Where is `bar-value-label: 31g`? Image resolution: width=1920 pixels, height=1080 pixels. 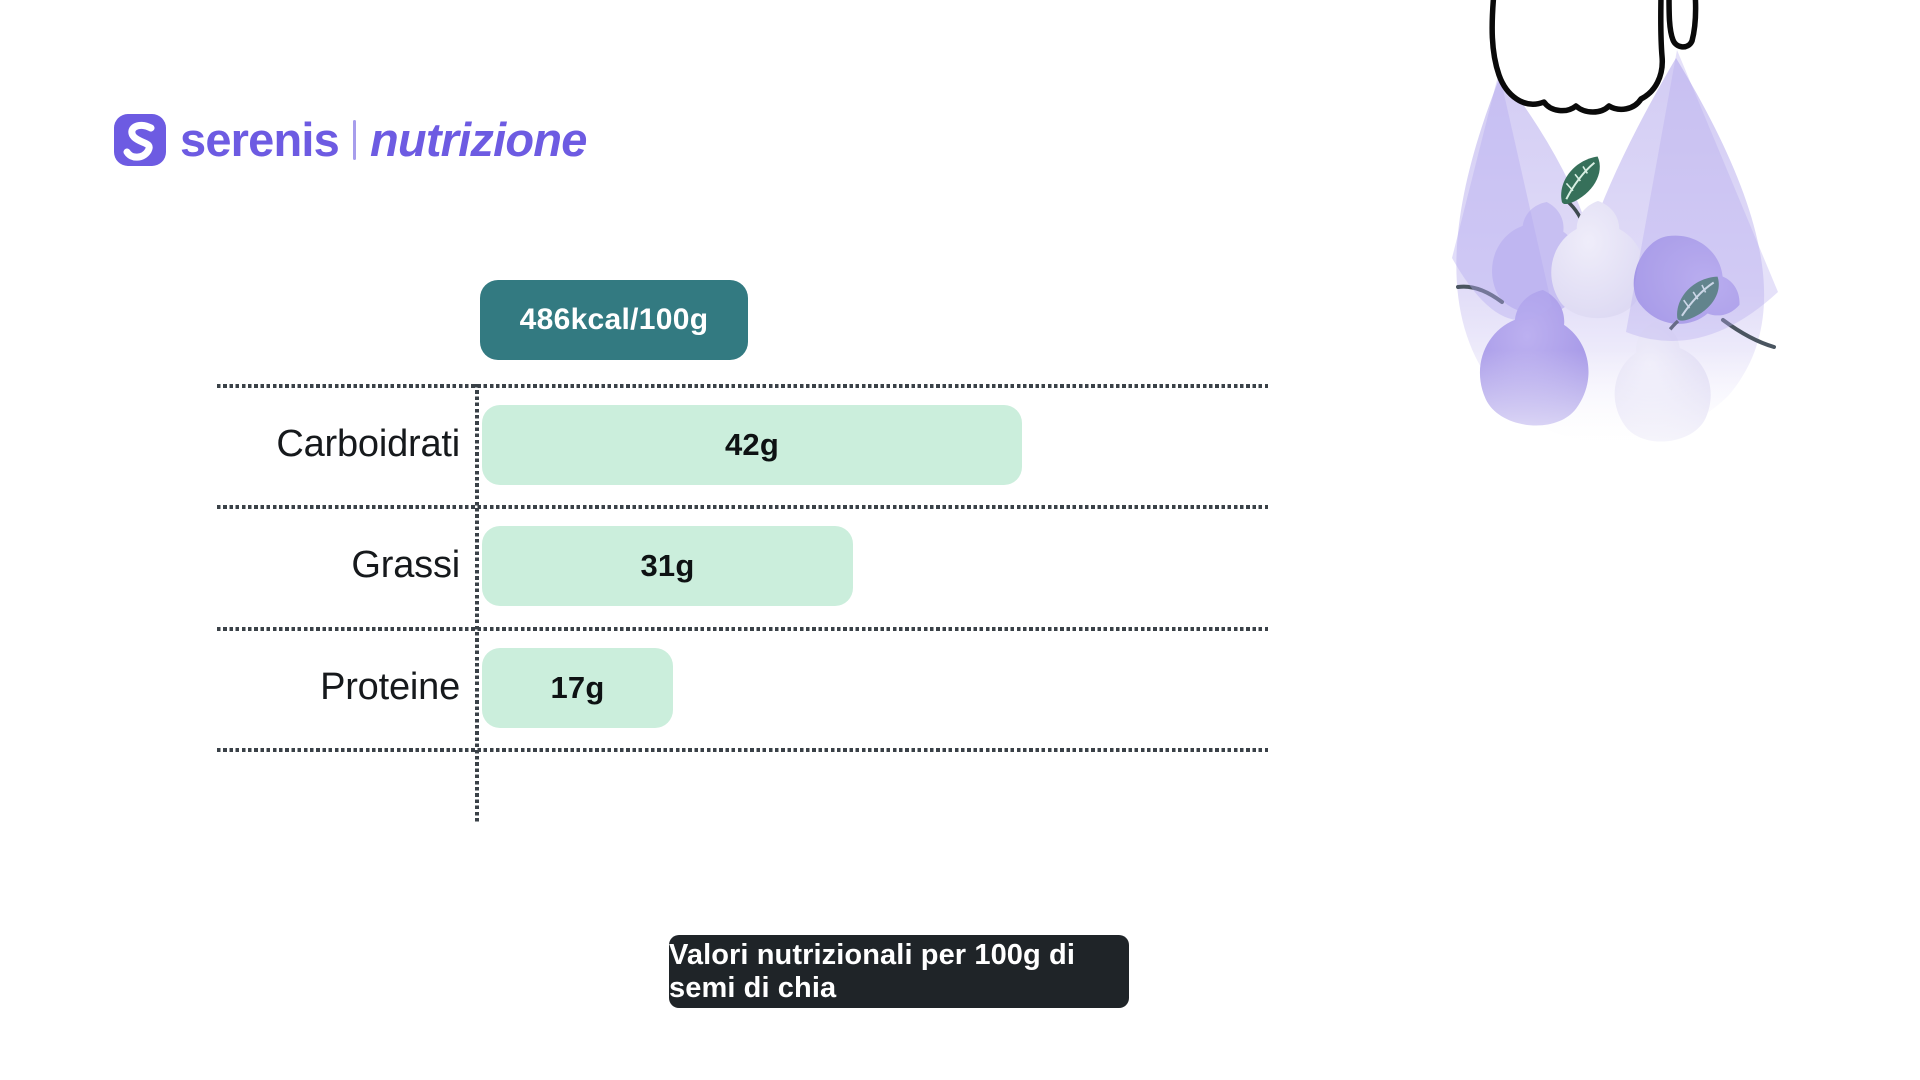
bar-value-label: 31g is located at coordinates (667, 566).